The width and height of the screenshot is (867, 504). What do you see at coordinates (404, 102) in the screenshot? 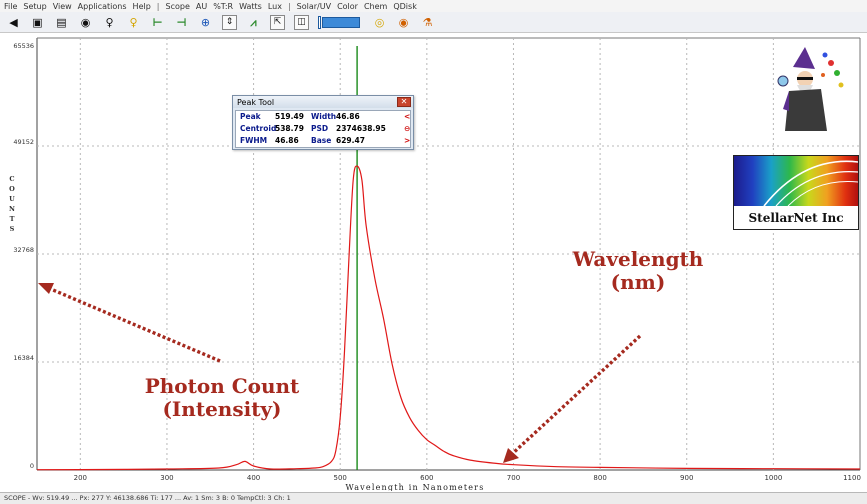
I see `close-icon: ✕` at bounding box center [404, 102].